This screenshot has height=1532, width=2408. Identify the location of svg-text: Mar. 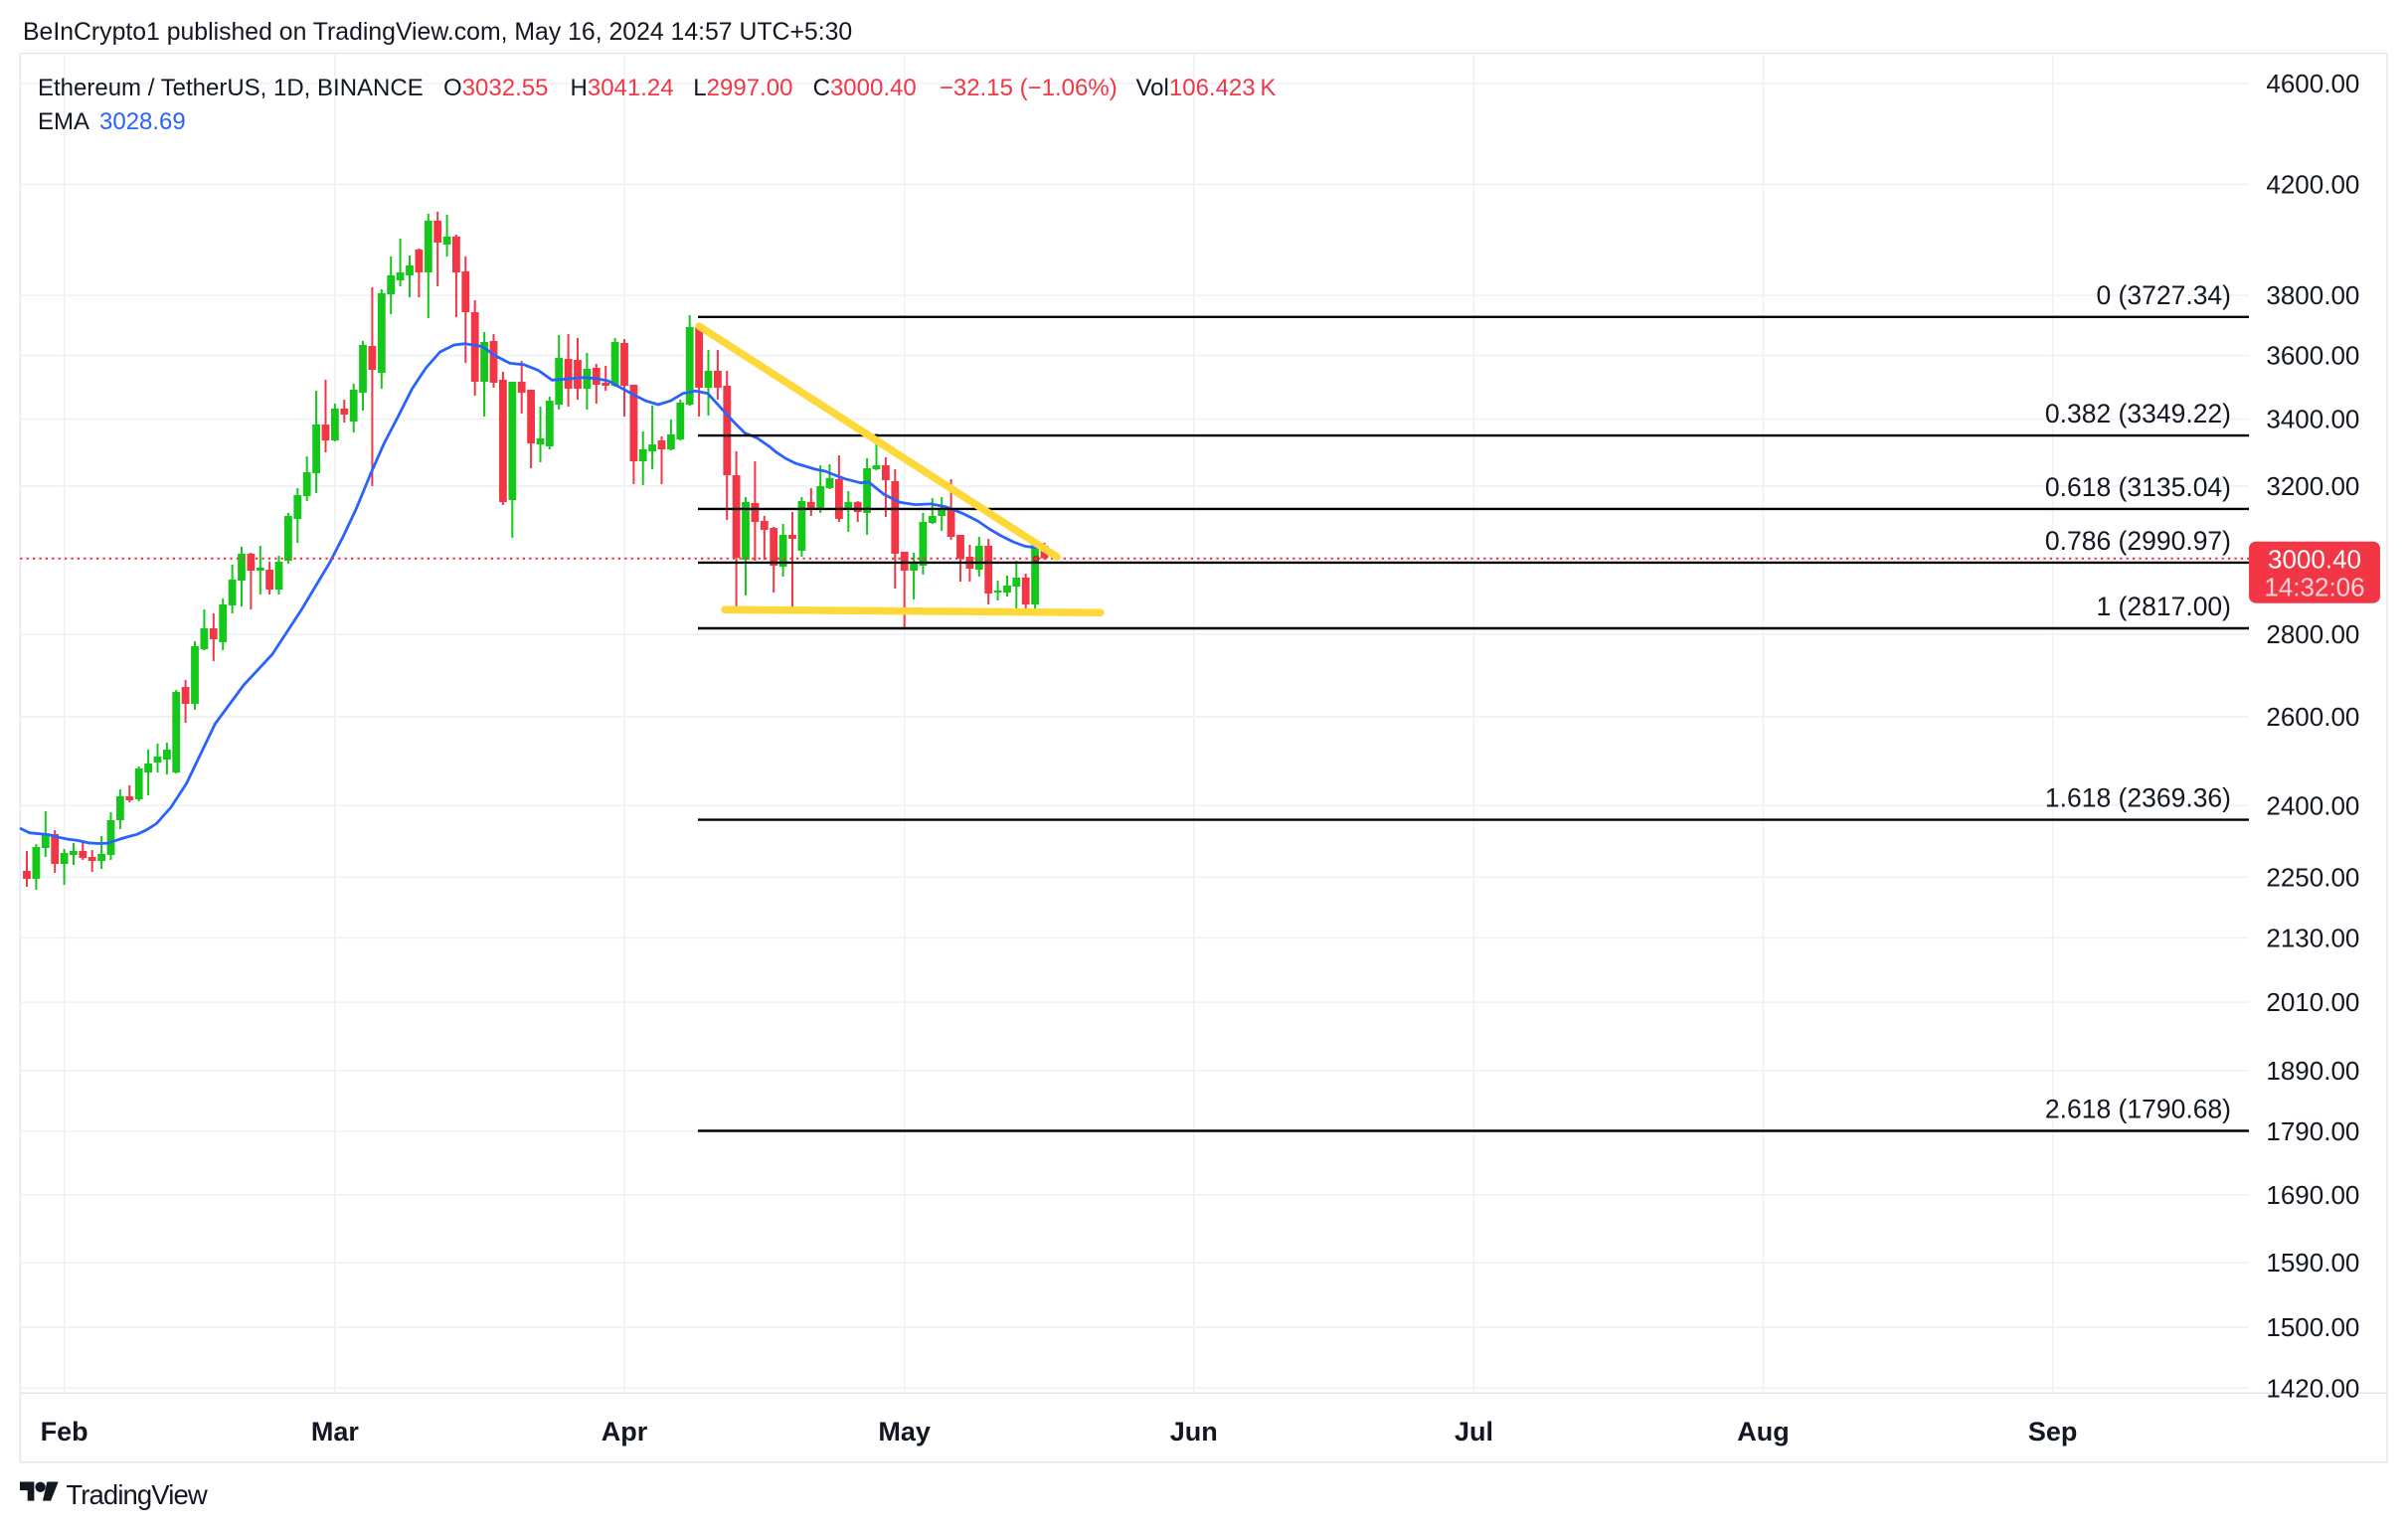
(335, 1432).